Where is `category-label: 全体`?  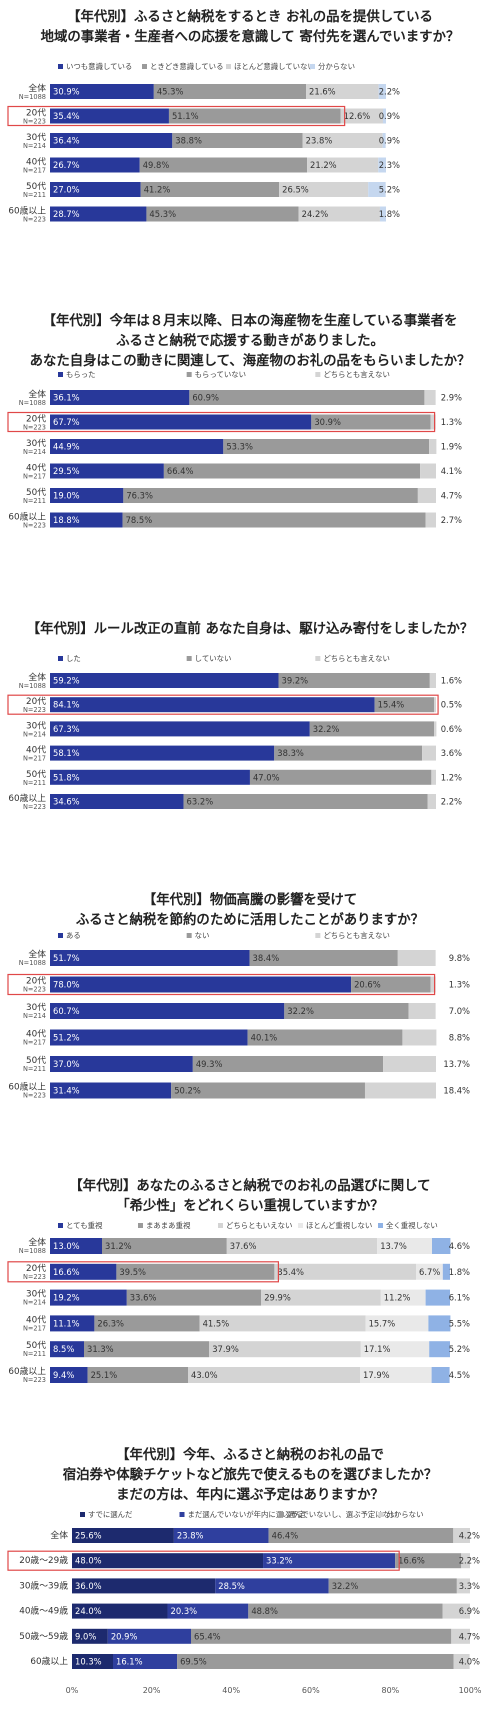 category-label: 全体 is located at coordinates (37, 954).